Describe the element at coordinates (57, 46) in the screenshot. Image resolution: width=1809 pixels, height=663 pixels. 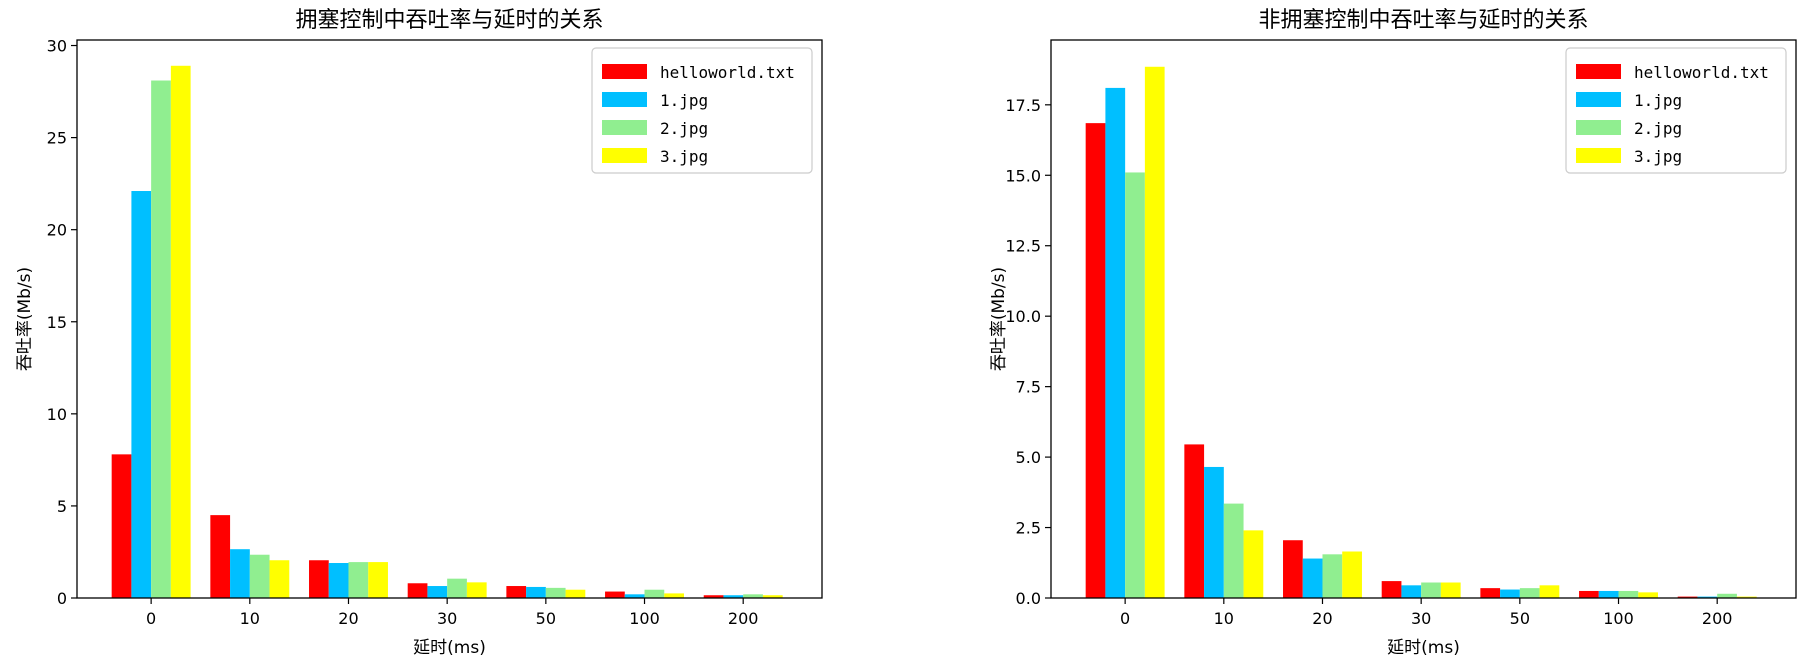
I see `y-tick-label: 30` at that location.